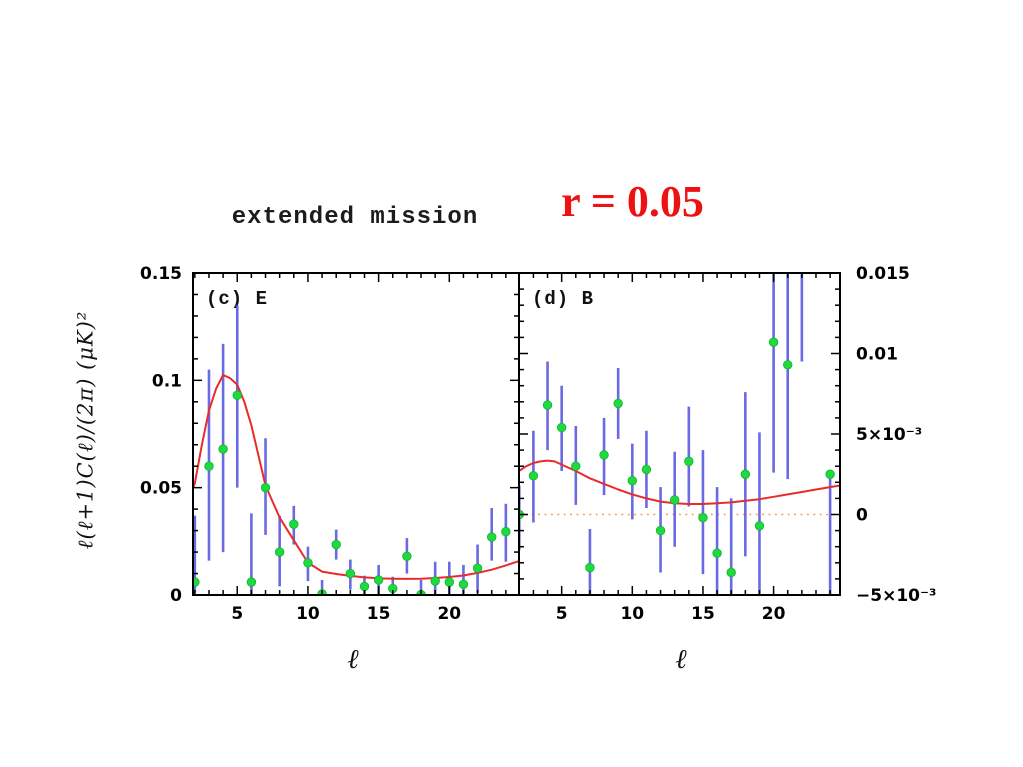  What do you see at coordinates (877, 355) in the screenshot?
I see `svg-text: 0.01` at bounding box center [877, 355].